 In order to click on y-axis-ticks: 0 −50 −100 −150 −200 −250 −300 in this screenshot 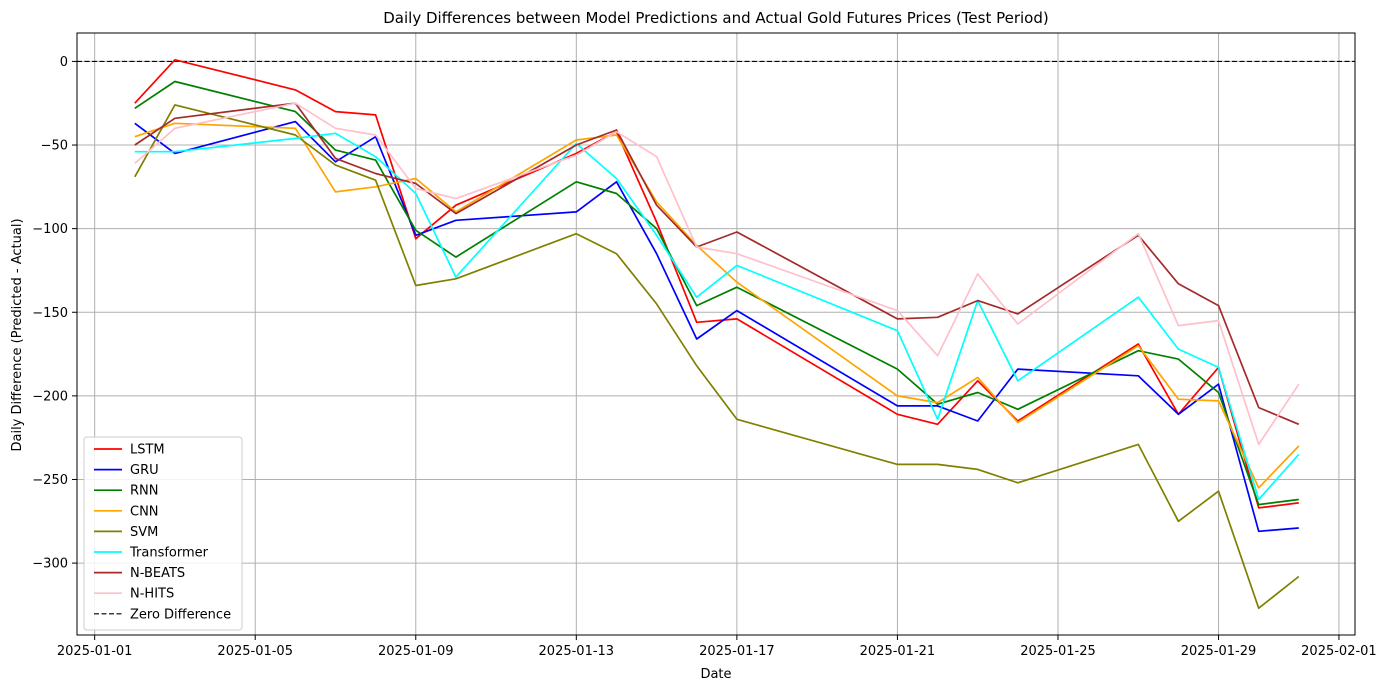, I will do `click(54, 313)`.